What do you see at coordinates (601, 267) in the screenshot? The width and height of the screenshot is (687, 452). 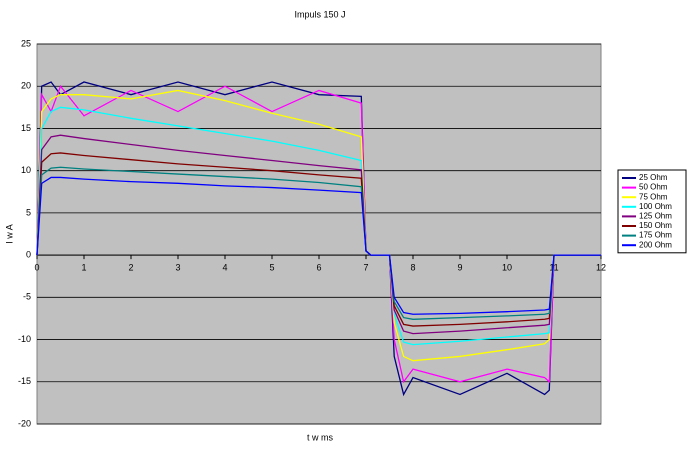 I see `x-tick-label: 12` at bounding box center [601, 267].